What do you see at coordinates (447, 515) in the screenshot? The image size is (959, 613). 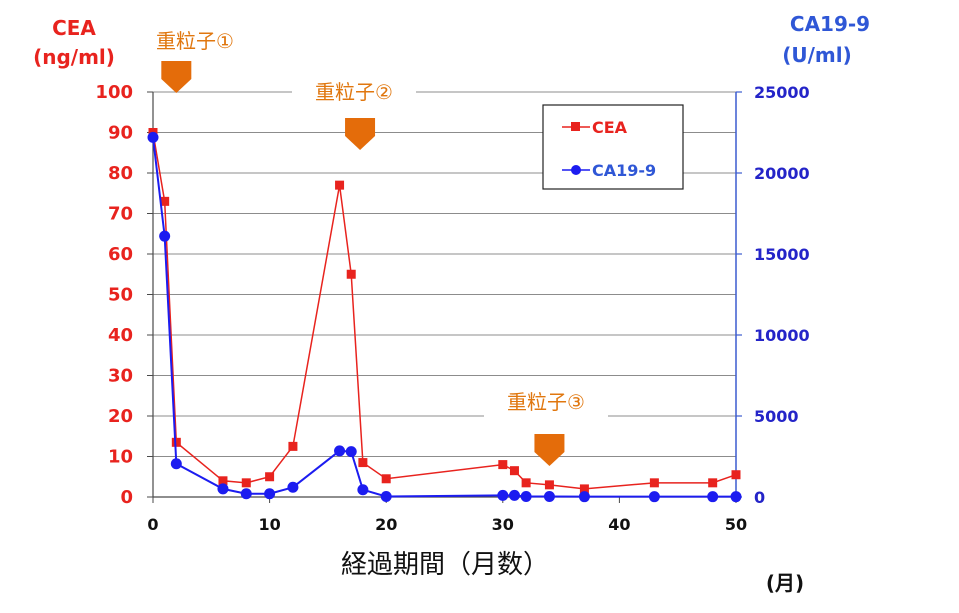 I see `x-ticks: 0 10 20 30 40 50` at bounding box center [447, 515].